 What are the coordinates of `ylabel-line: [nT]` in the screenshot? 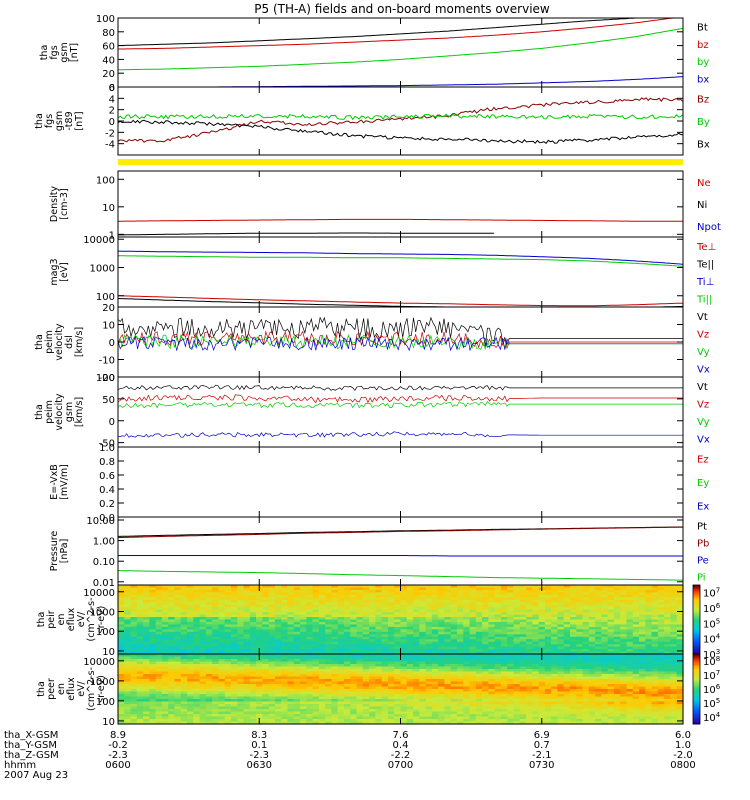 It's located at (74, 52).